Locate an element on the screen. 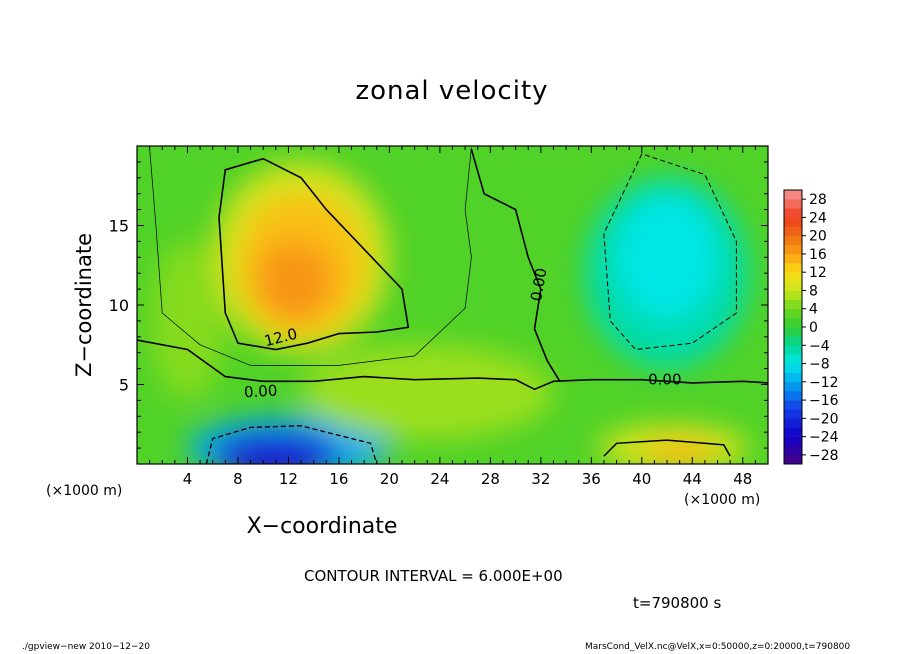 This screenshot has width=904, height=654. x-tick-label: 16 is located at coordinates (338, 479).